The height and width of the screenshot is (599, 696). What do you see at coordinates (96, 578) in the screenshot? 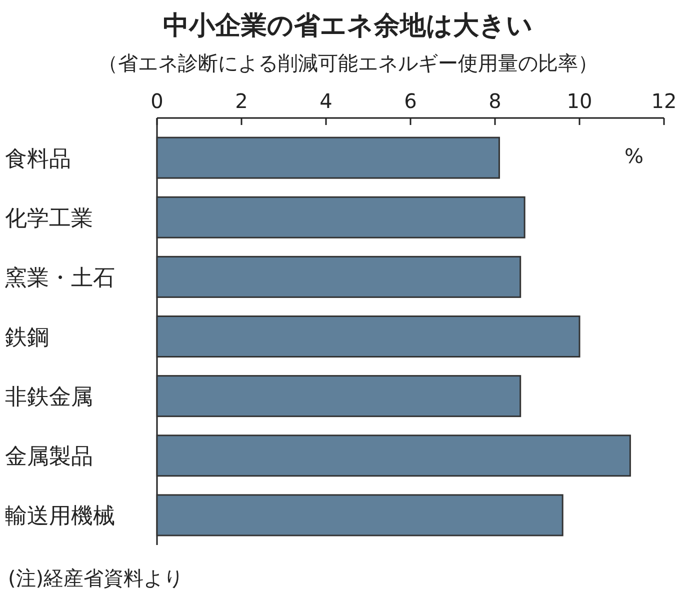
I see `text: (注)経産省資料より` at bounding box center [96, 578].